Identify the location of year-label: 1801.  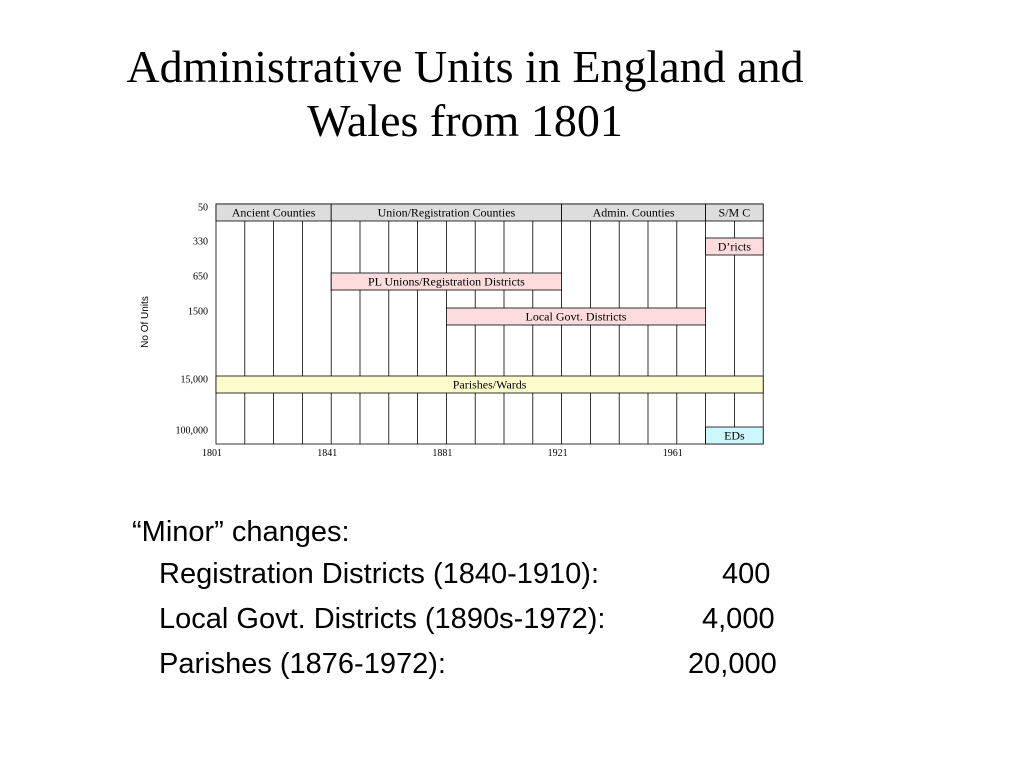
(212, 453).